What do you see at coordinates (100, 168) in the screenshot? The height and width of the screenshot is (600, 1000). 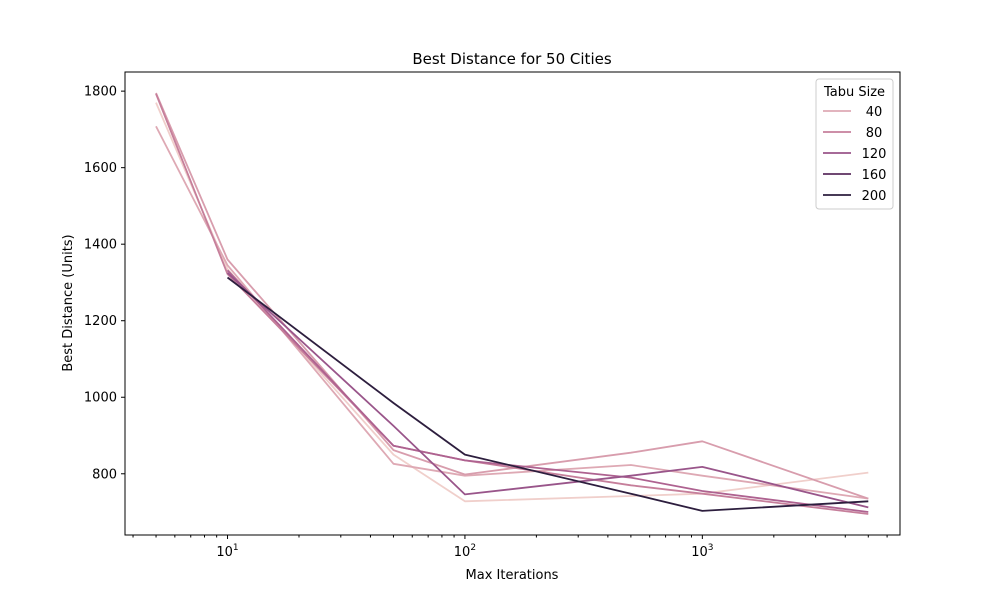 I see `y-tick-label: 1600` at bounding box center [100, 168].